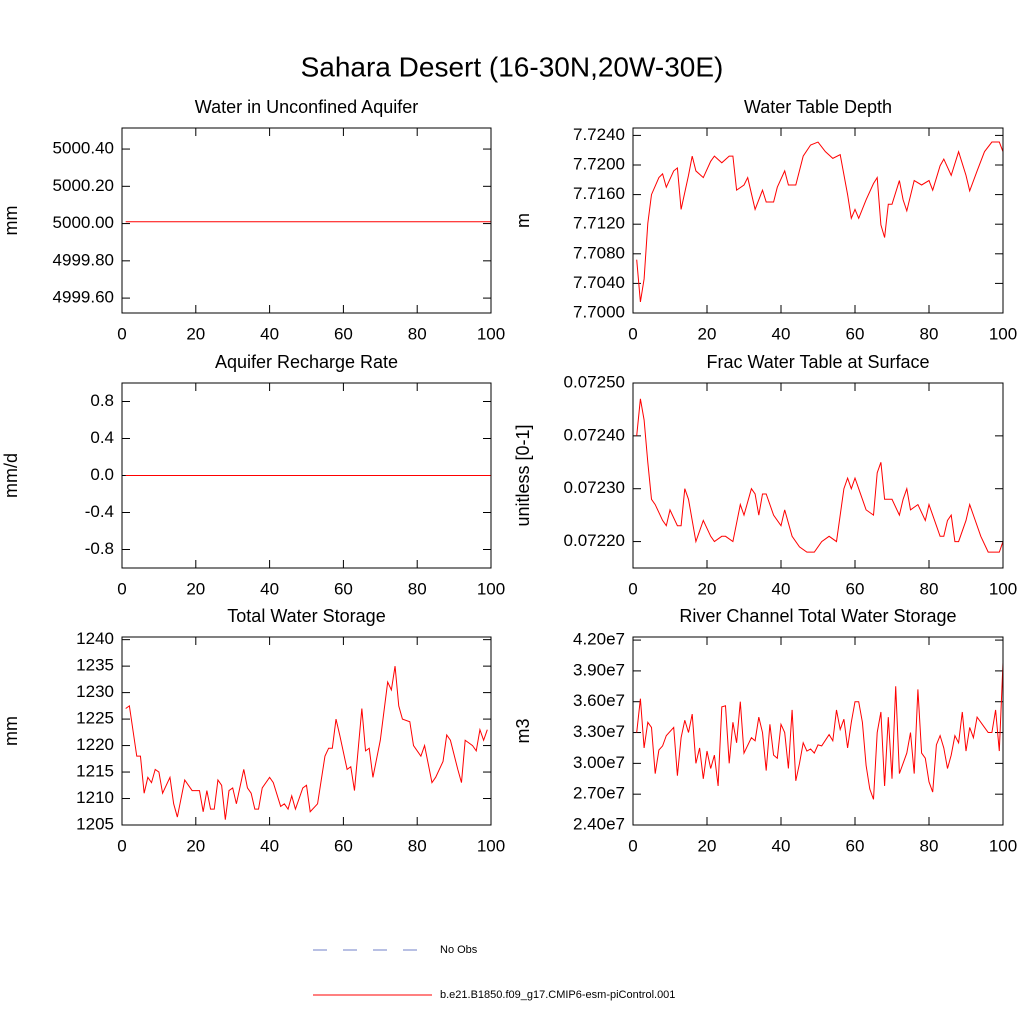  What do you see at coordinates (594, 434) in the screenshot?
I see `y-tick-label: 0.07240` at bounding box center [594, 434].